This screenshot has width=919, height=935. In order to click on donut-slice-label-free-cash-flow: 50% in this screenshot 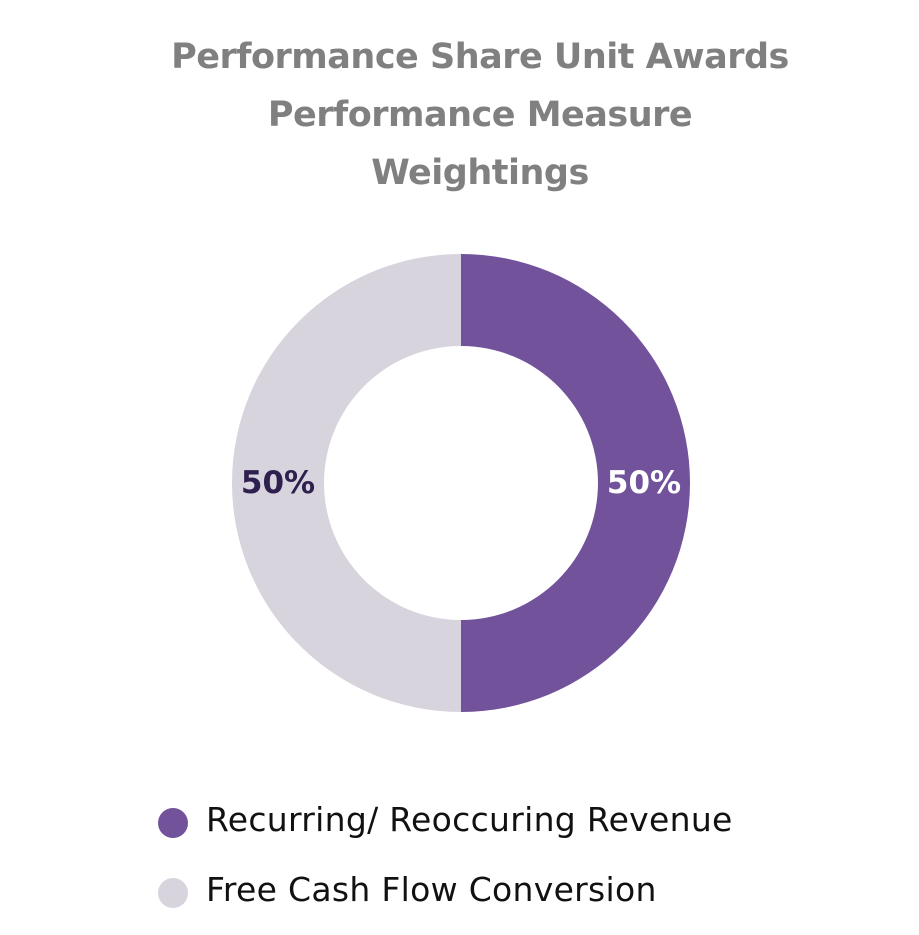, I will do `click(278, 483)`.